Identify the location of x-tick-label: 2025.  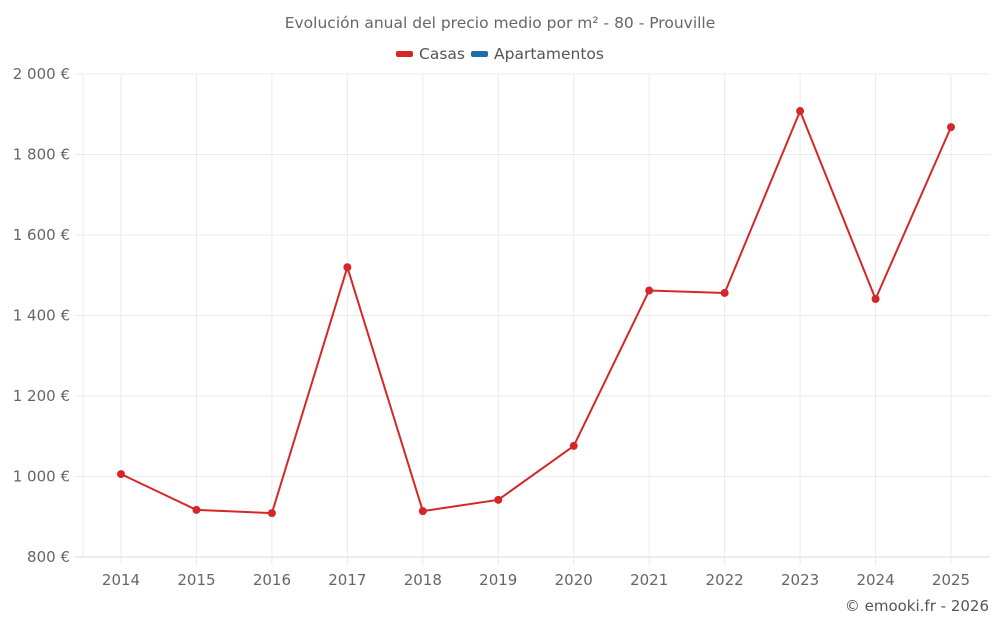
(951, 580).